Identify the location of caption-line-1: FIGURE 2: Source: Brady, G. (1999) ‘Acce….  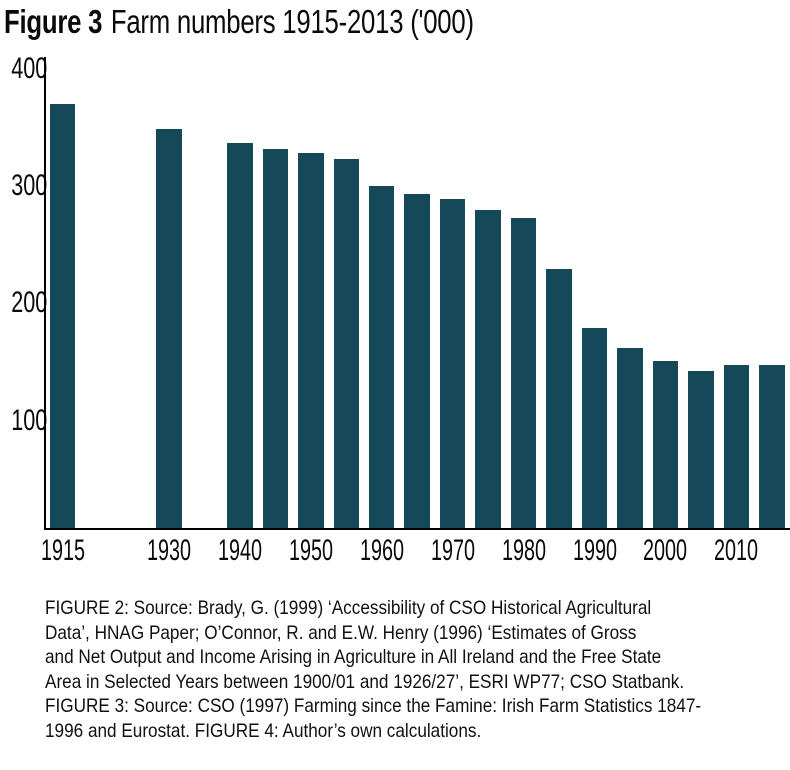
(348, 608).